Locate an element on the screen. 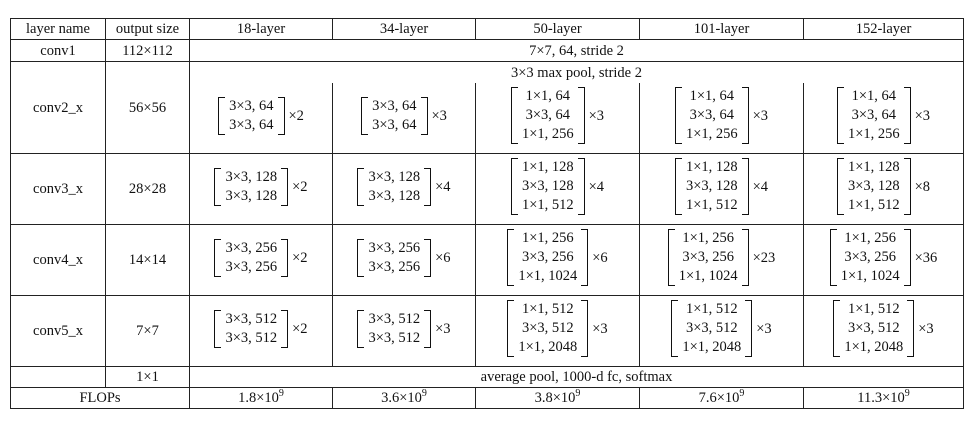  layer-stack: 1×1, 64 3×3, 64 1×1, 256 is located at coordinates (712, 115).